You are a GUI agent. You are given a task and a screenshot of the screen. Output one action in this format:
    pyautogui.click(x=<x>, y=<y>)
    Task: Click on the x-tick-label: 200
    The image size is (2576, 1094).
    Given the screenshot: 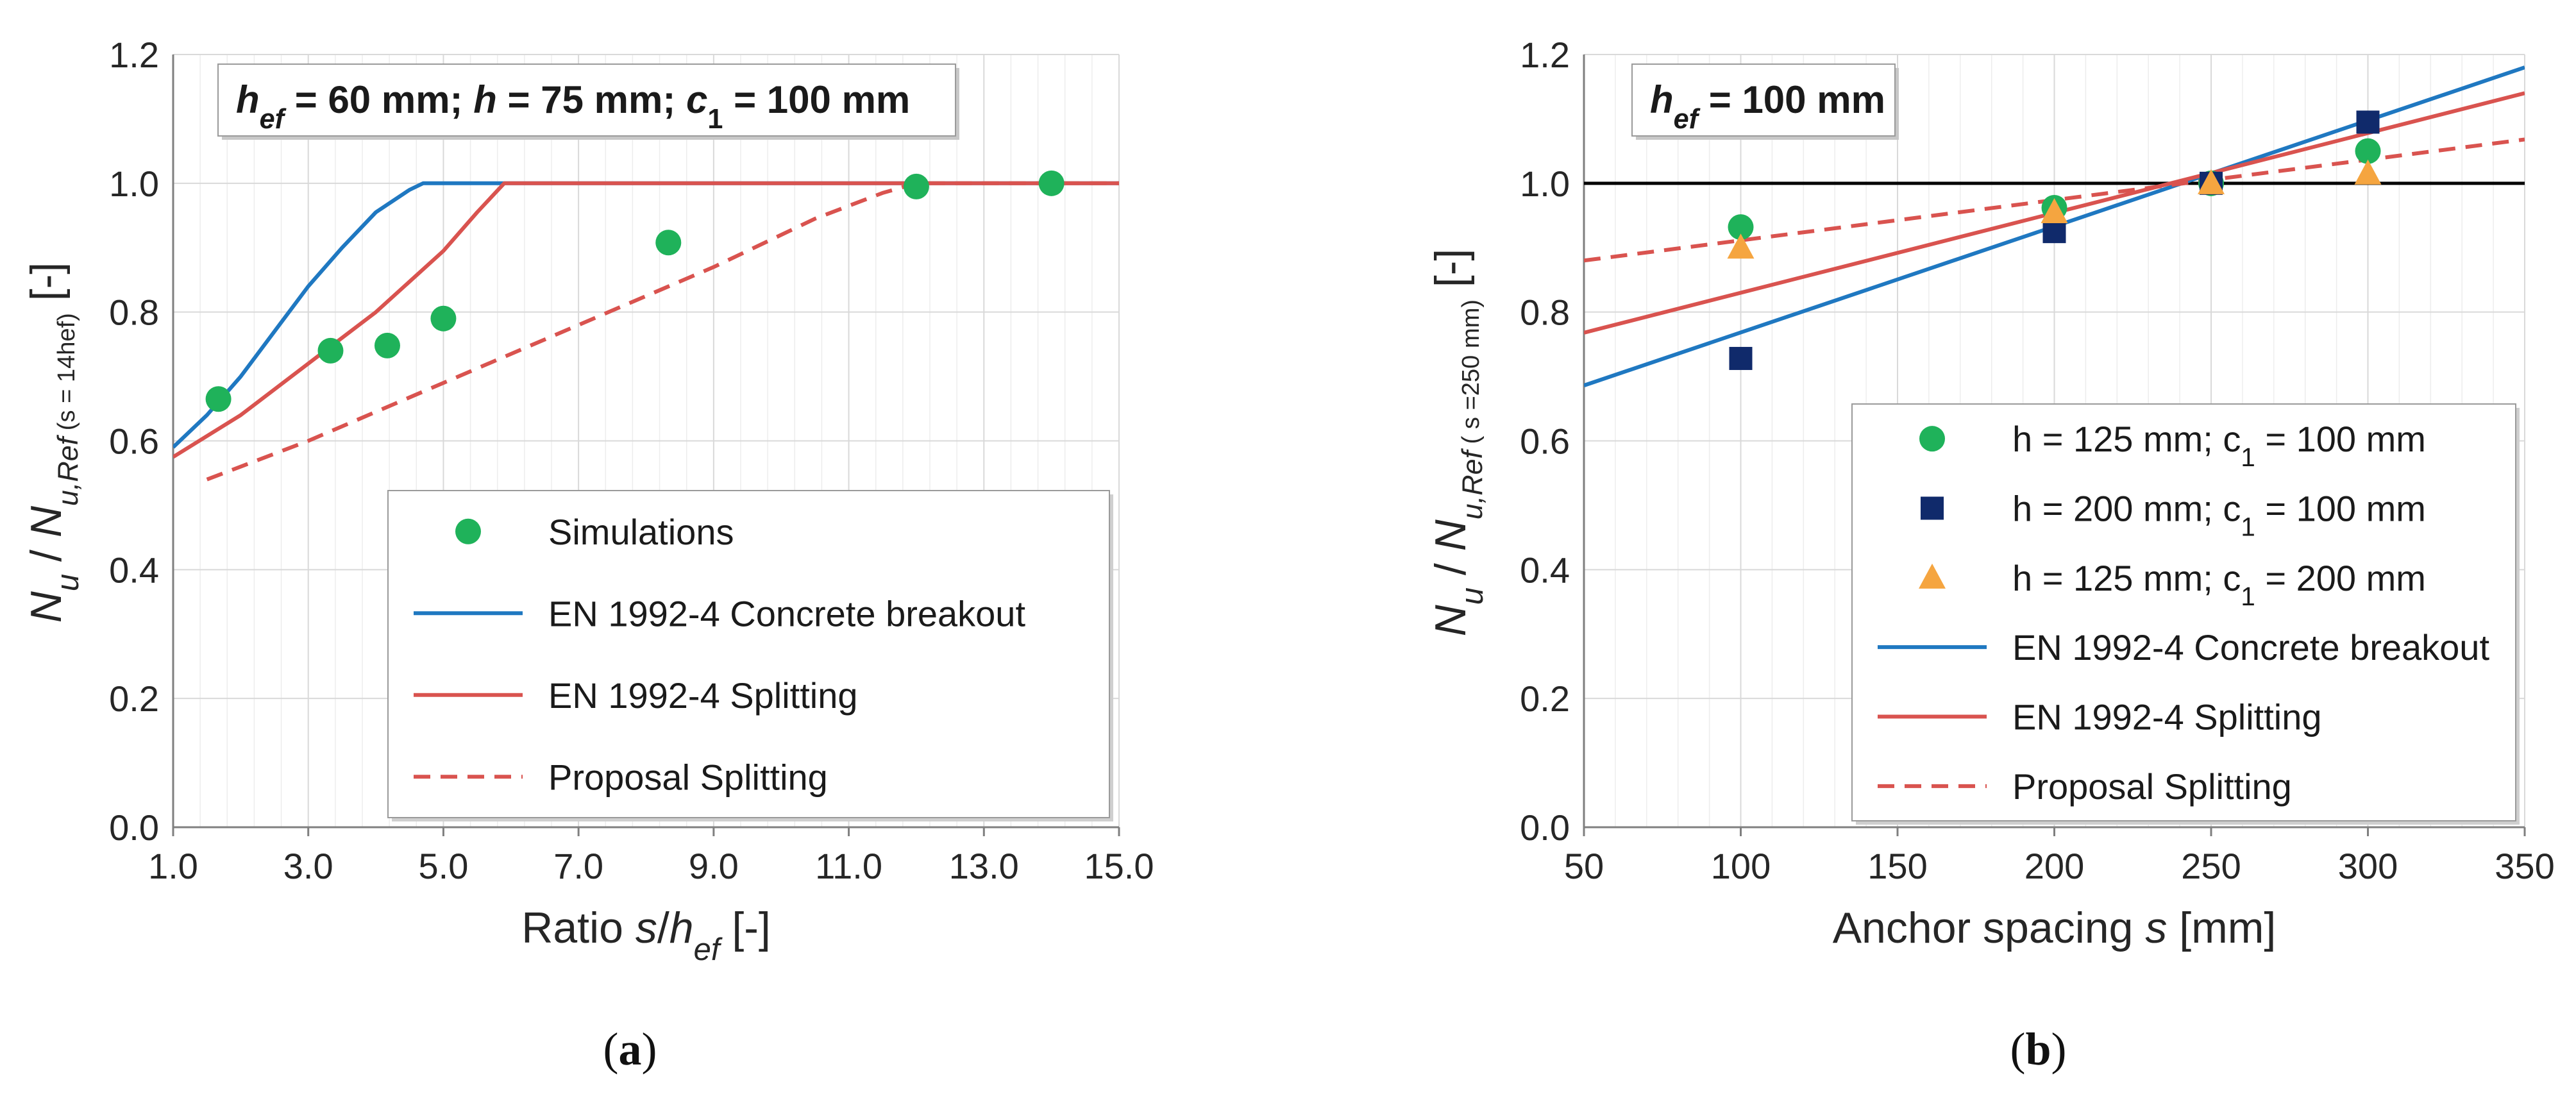 What is the action you would take?
    pyautogui.click(x=2054, y=866)
    